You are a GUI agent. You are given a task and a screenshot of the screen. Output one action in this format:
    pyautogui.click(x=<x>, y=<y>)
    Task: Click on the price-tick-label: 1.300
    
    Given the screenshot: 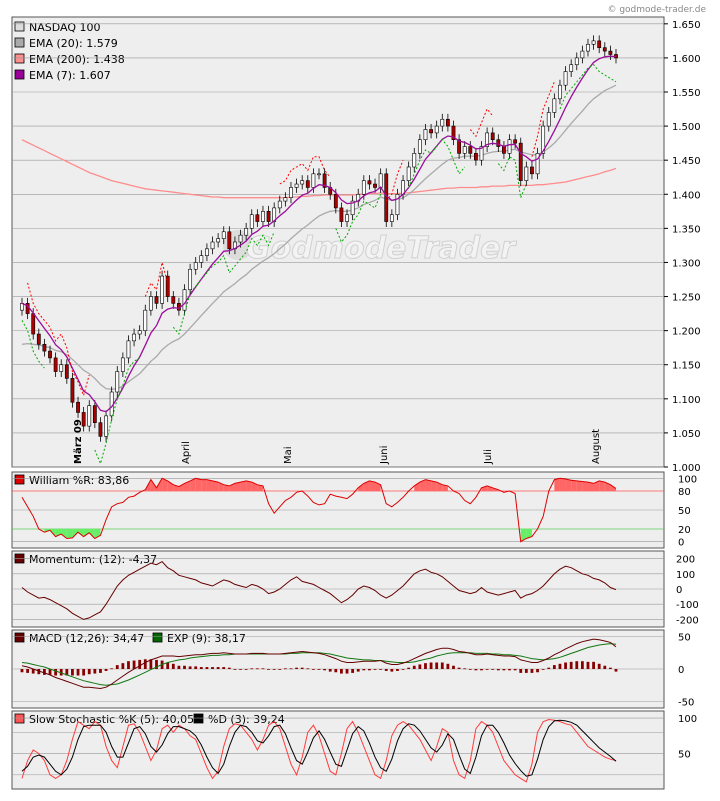 What is the action you would take?
    pyautogui.click(x=686, y=263)
    